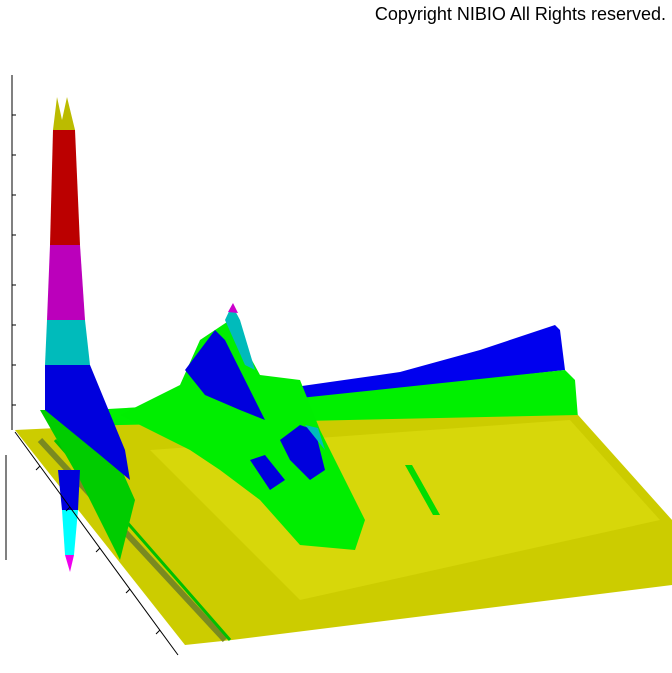 The height and width of the screenshot is (673, 672). I want to click on peak-red, so click(65, 187).